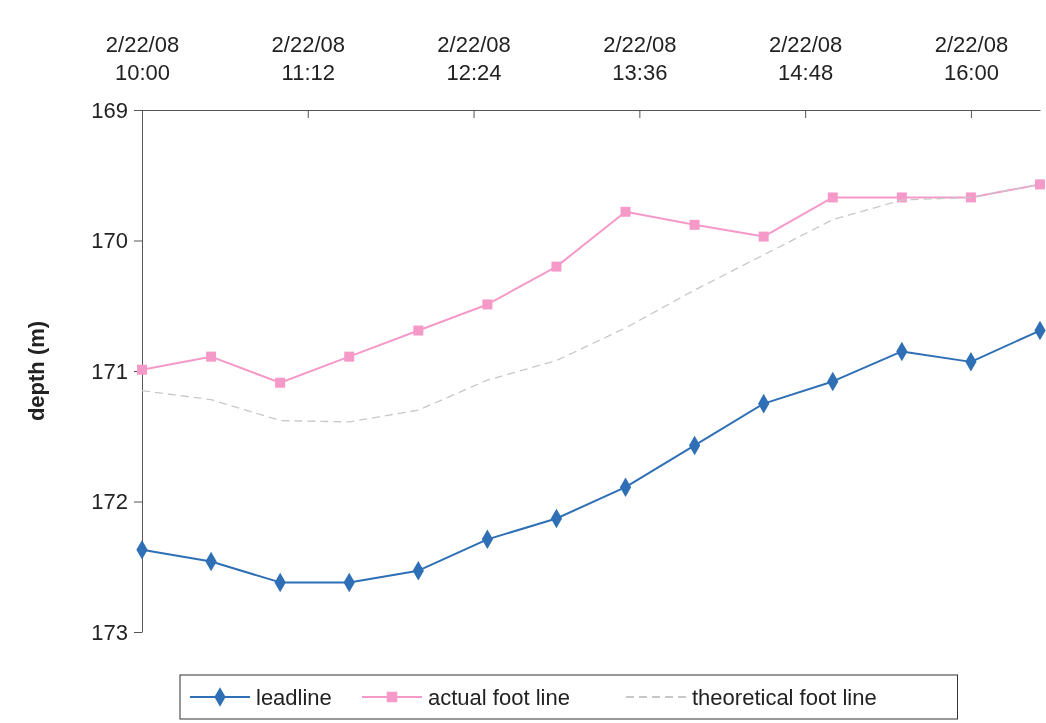  I want to click on legend-label: leadline, so click(294, 697).